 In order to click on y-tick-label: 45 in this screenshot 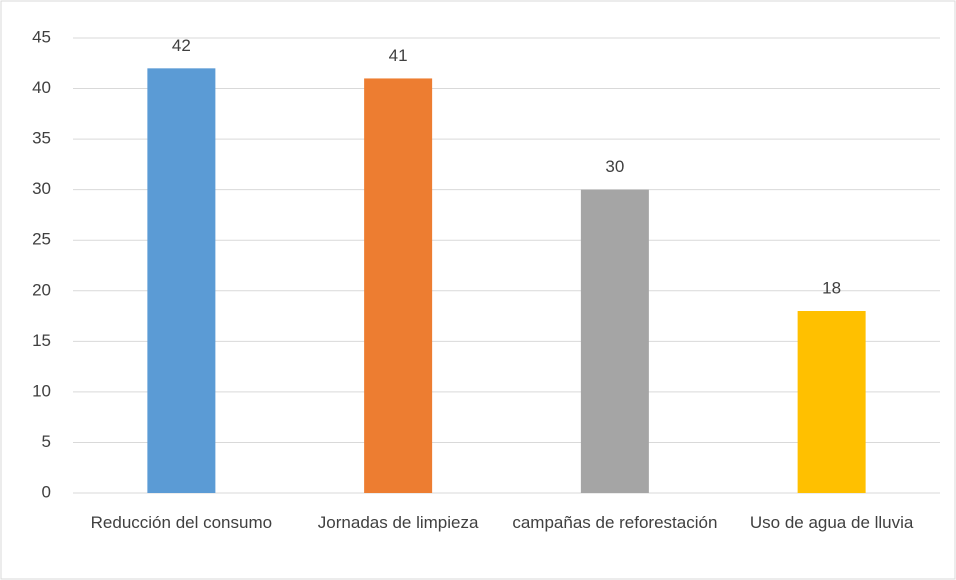, I will do `click(41, 36)`.